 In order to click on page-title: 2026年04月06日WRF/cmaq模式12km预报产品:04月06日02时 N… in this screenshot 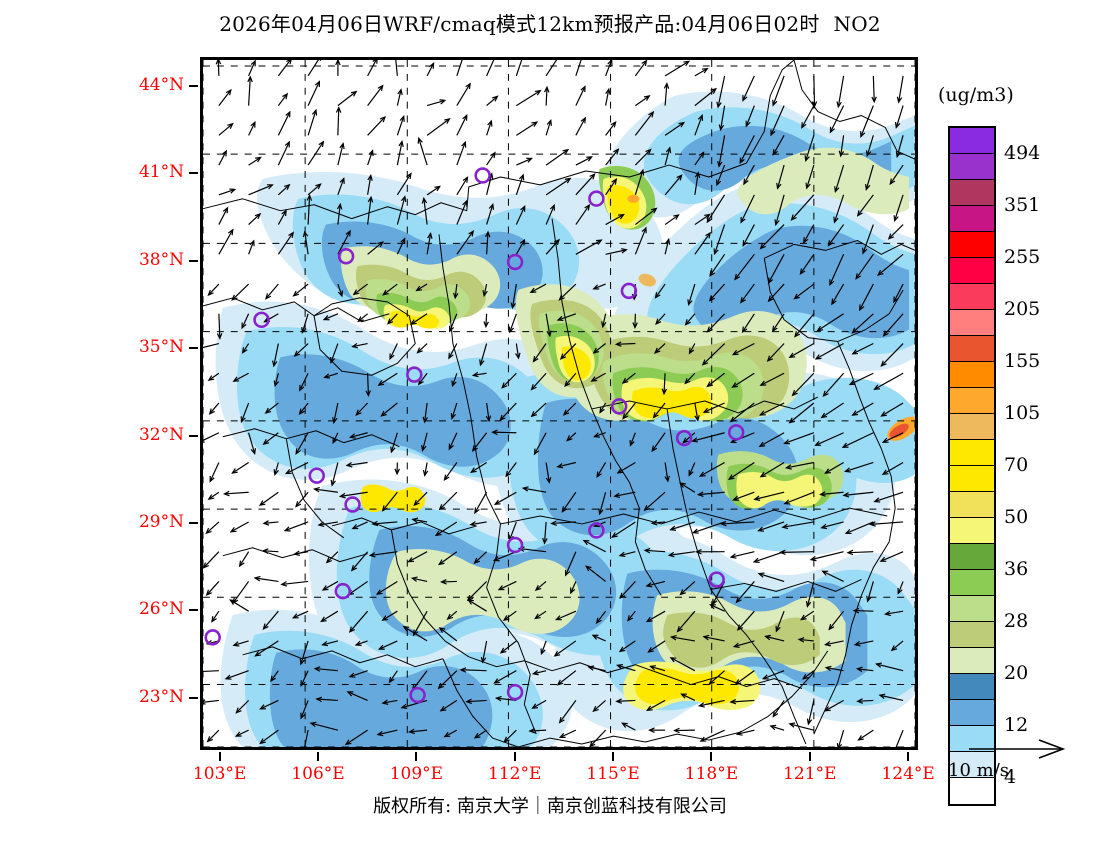, I will do `click(550, 22)`.